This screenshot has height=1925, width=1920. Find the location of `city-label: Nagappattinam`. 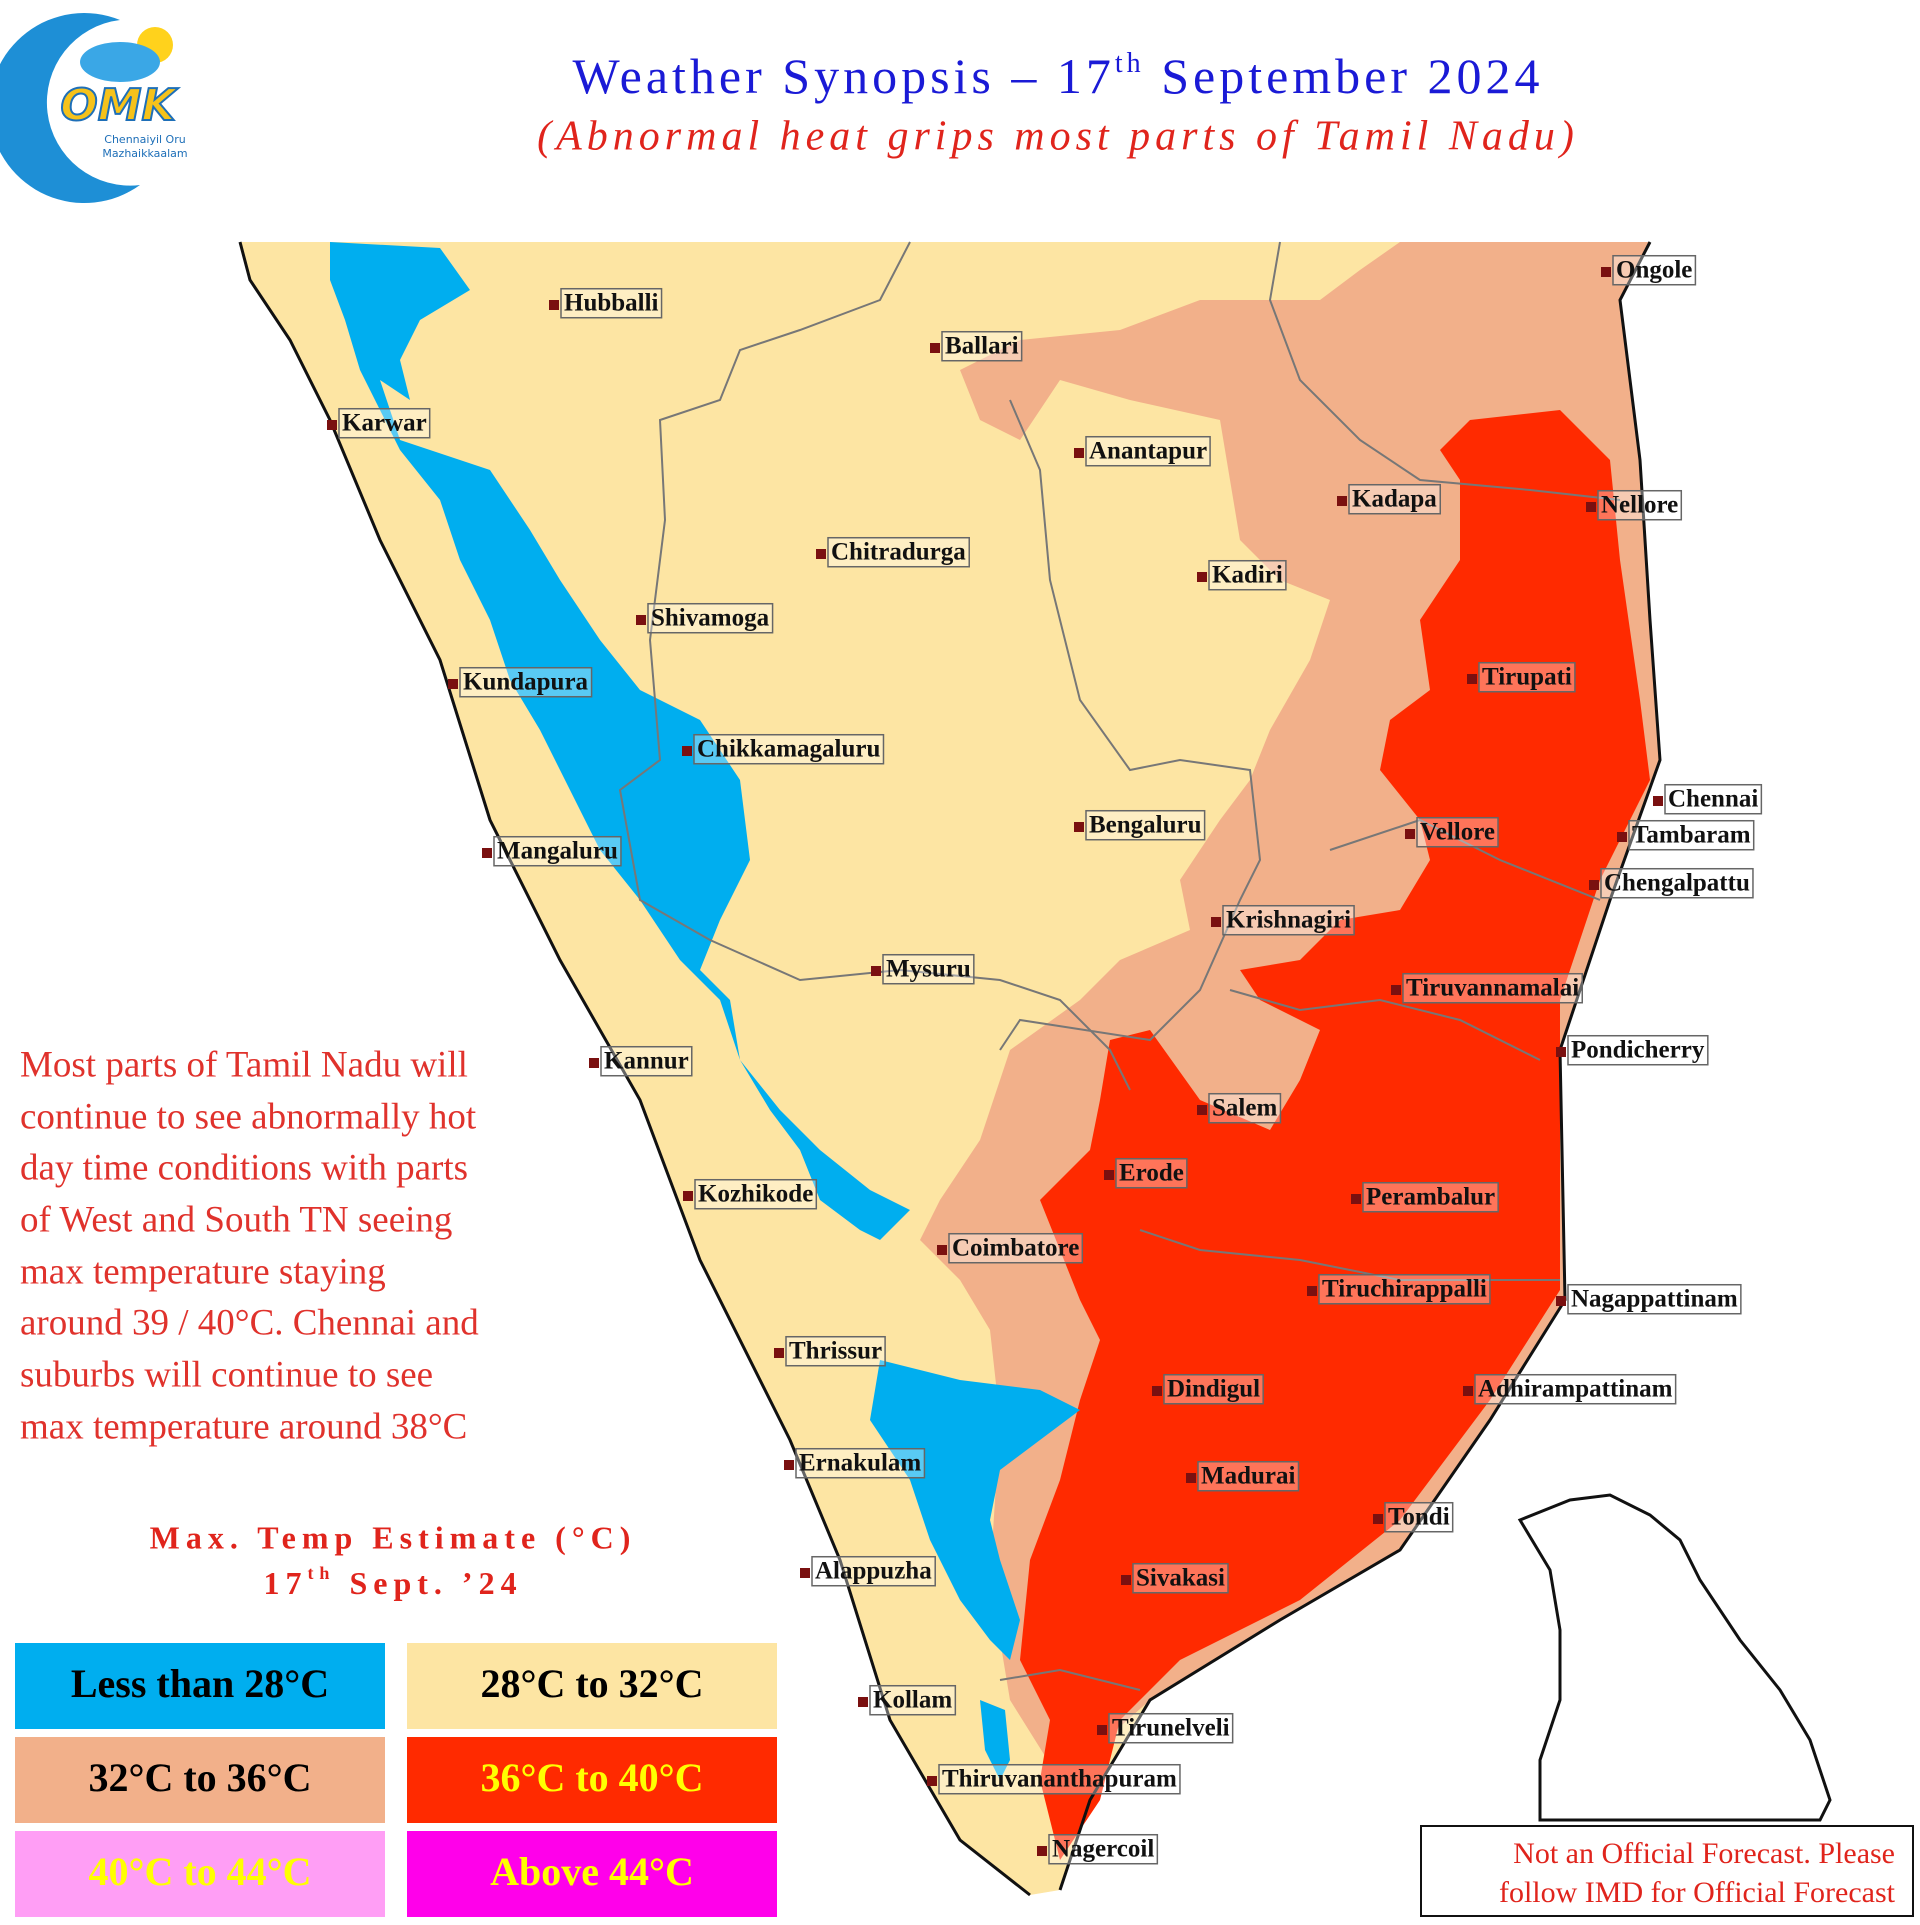

city-label: Nagappattinam is located at coordinates (1654, 1299).